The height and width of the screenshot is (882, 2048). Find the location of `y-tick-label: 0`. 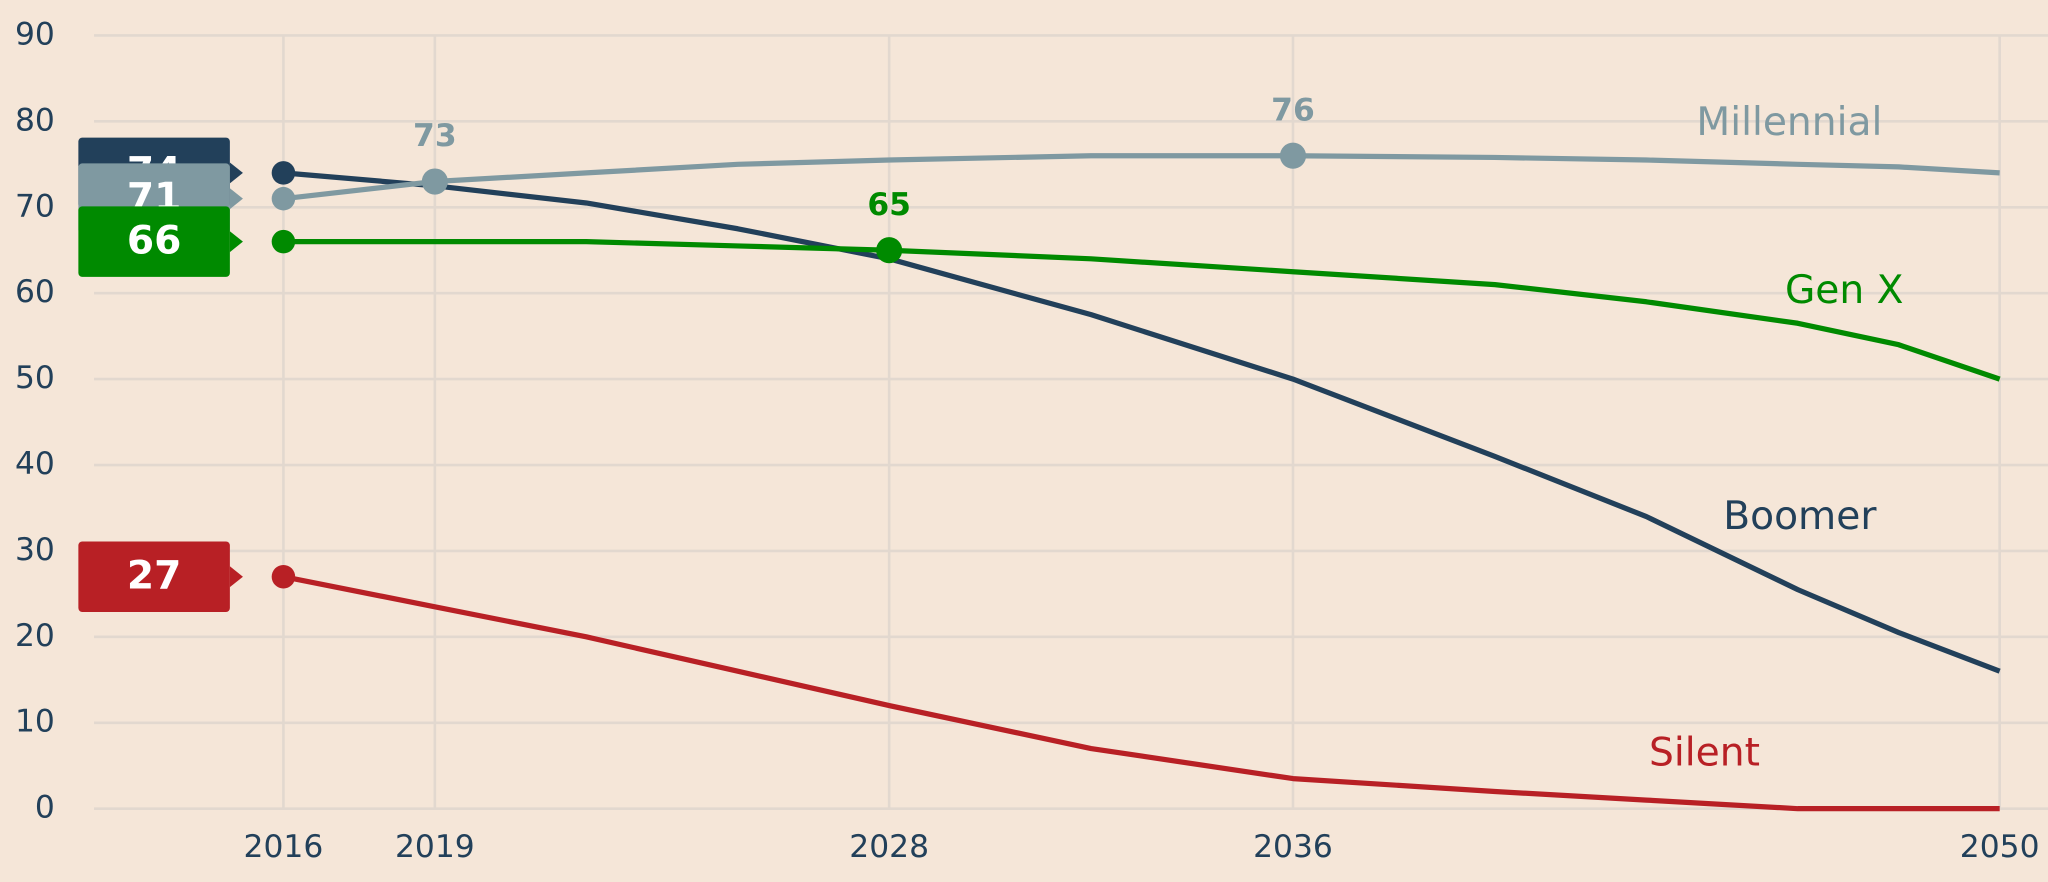

y-tick-label: 0 is located at coordinates (45, 808).